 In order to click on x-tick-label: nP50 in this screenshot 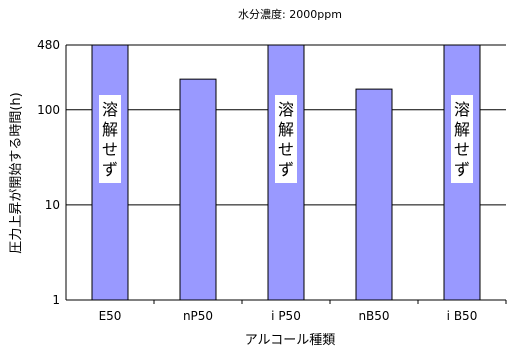, I will do `click(198, 316)`.